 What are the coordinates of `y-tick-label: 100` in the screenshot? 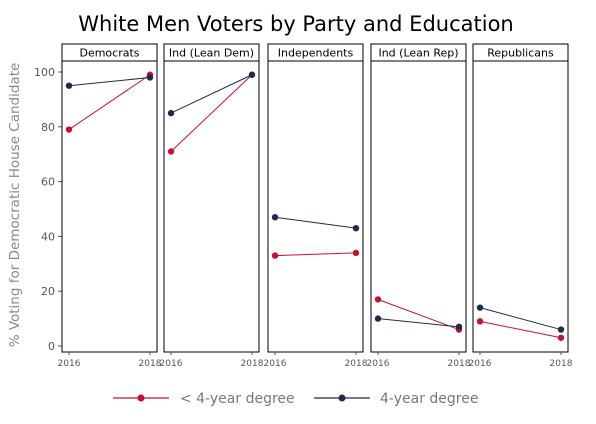 It's located at (44, 72).